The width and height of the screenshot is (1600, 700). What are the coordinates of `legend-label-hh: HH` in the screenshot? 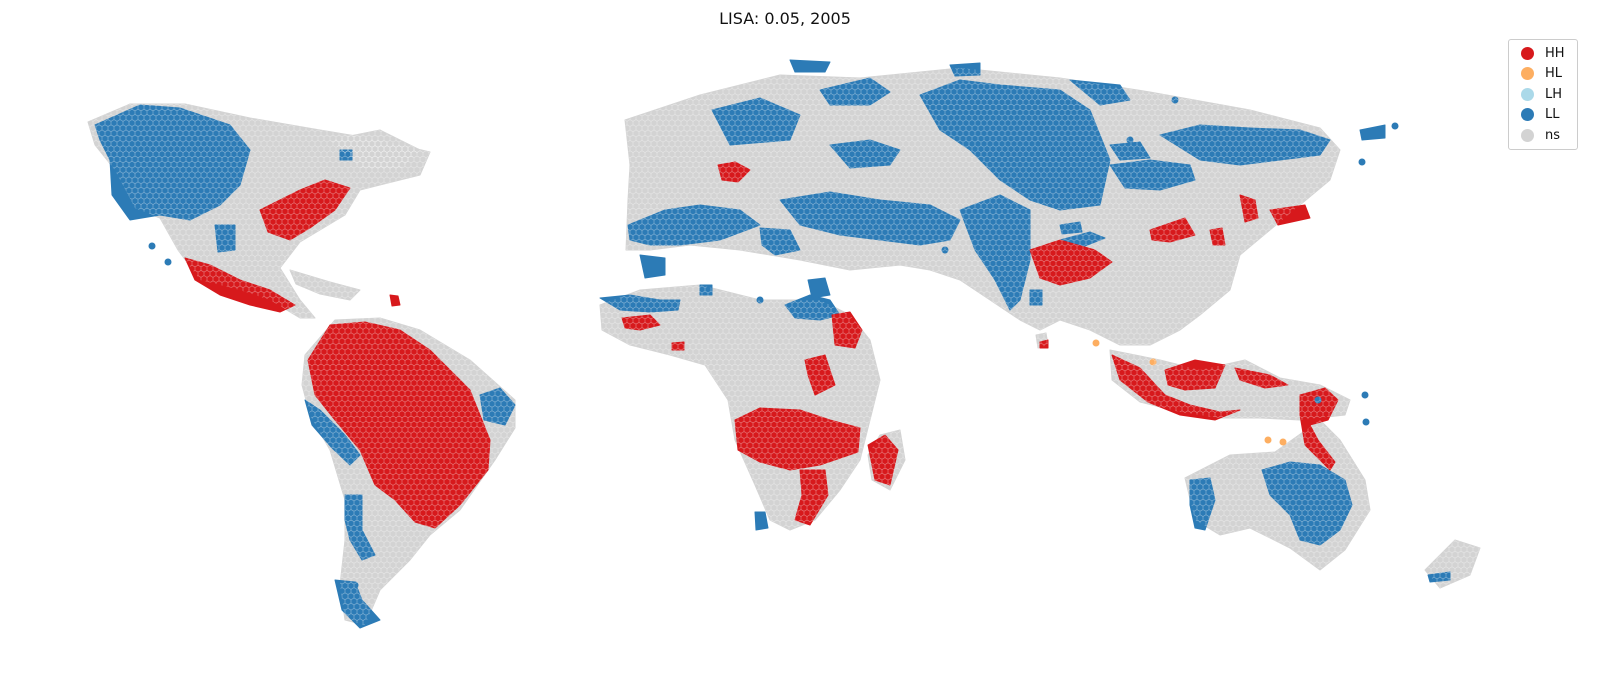 It's located at (1555, 53).